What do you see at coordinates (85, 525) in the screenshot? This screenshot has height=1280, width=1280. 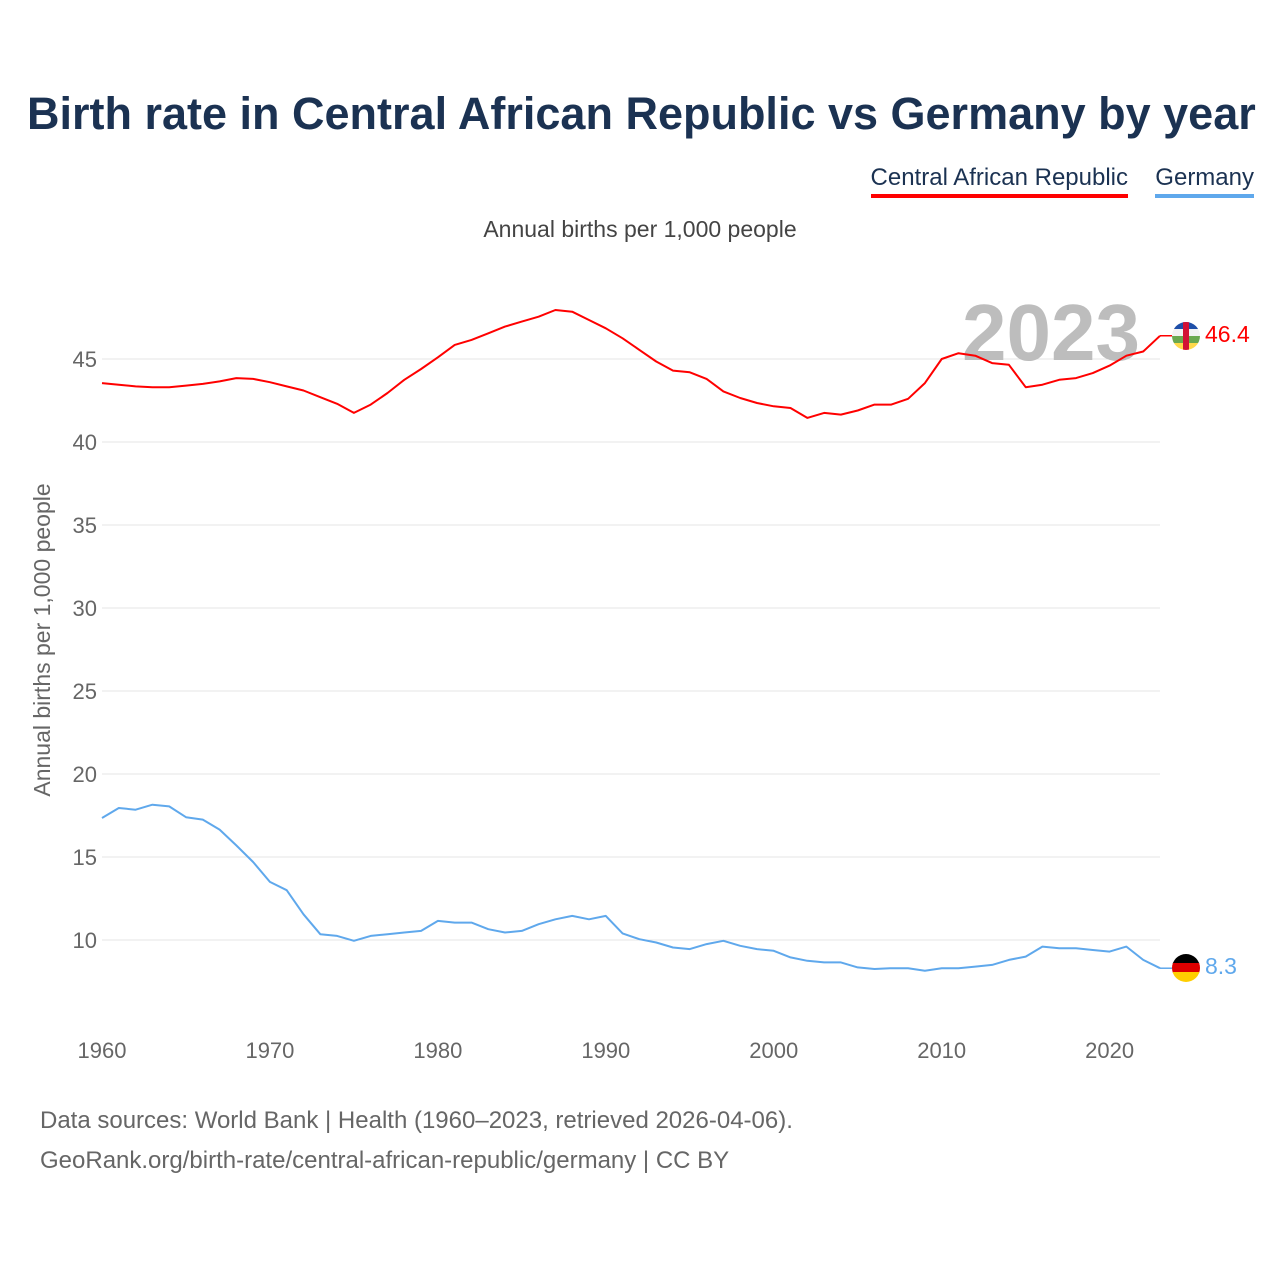 I see `y-tick-label: 35` at bounding box center [85, 525].